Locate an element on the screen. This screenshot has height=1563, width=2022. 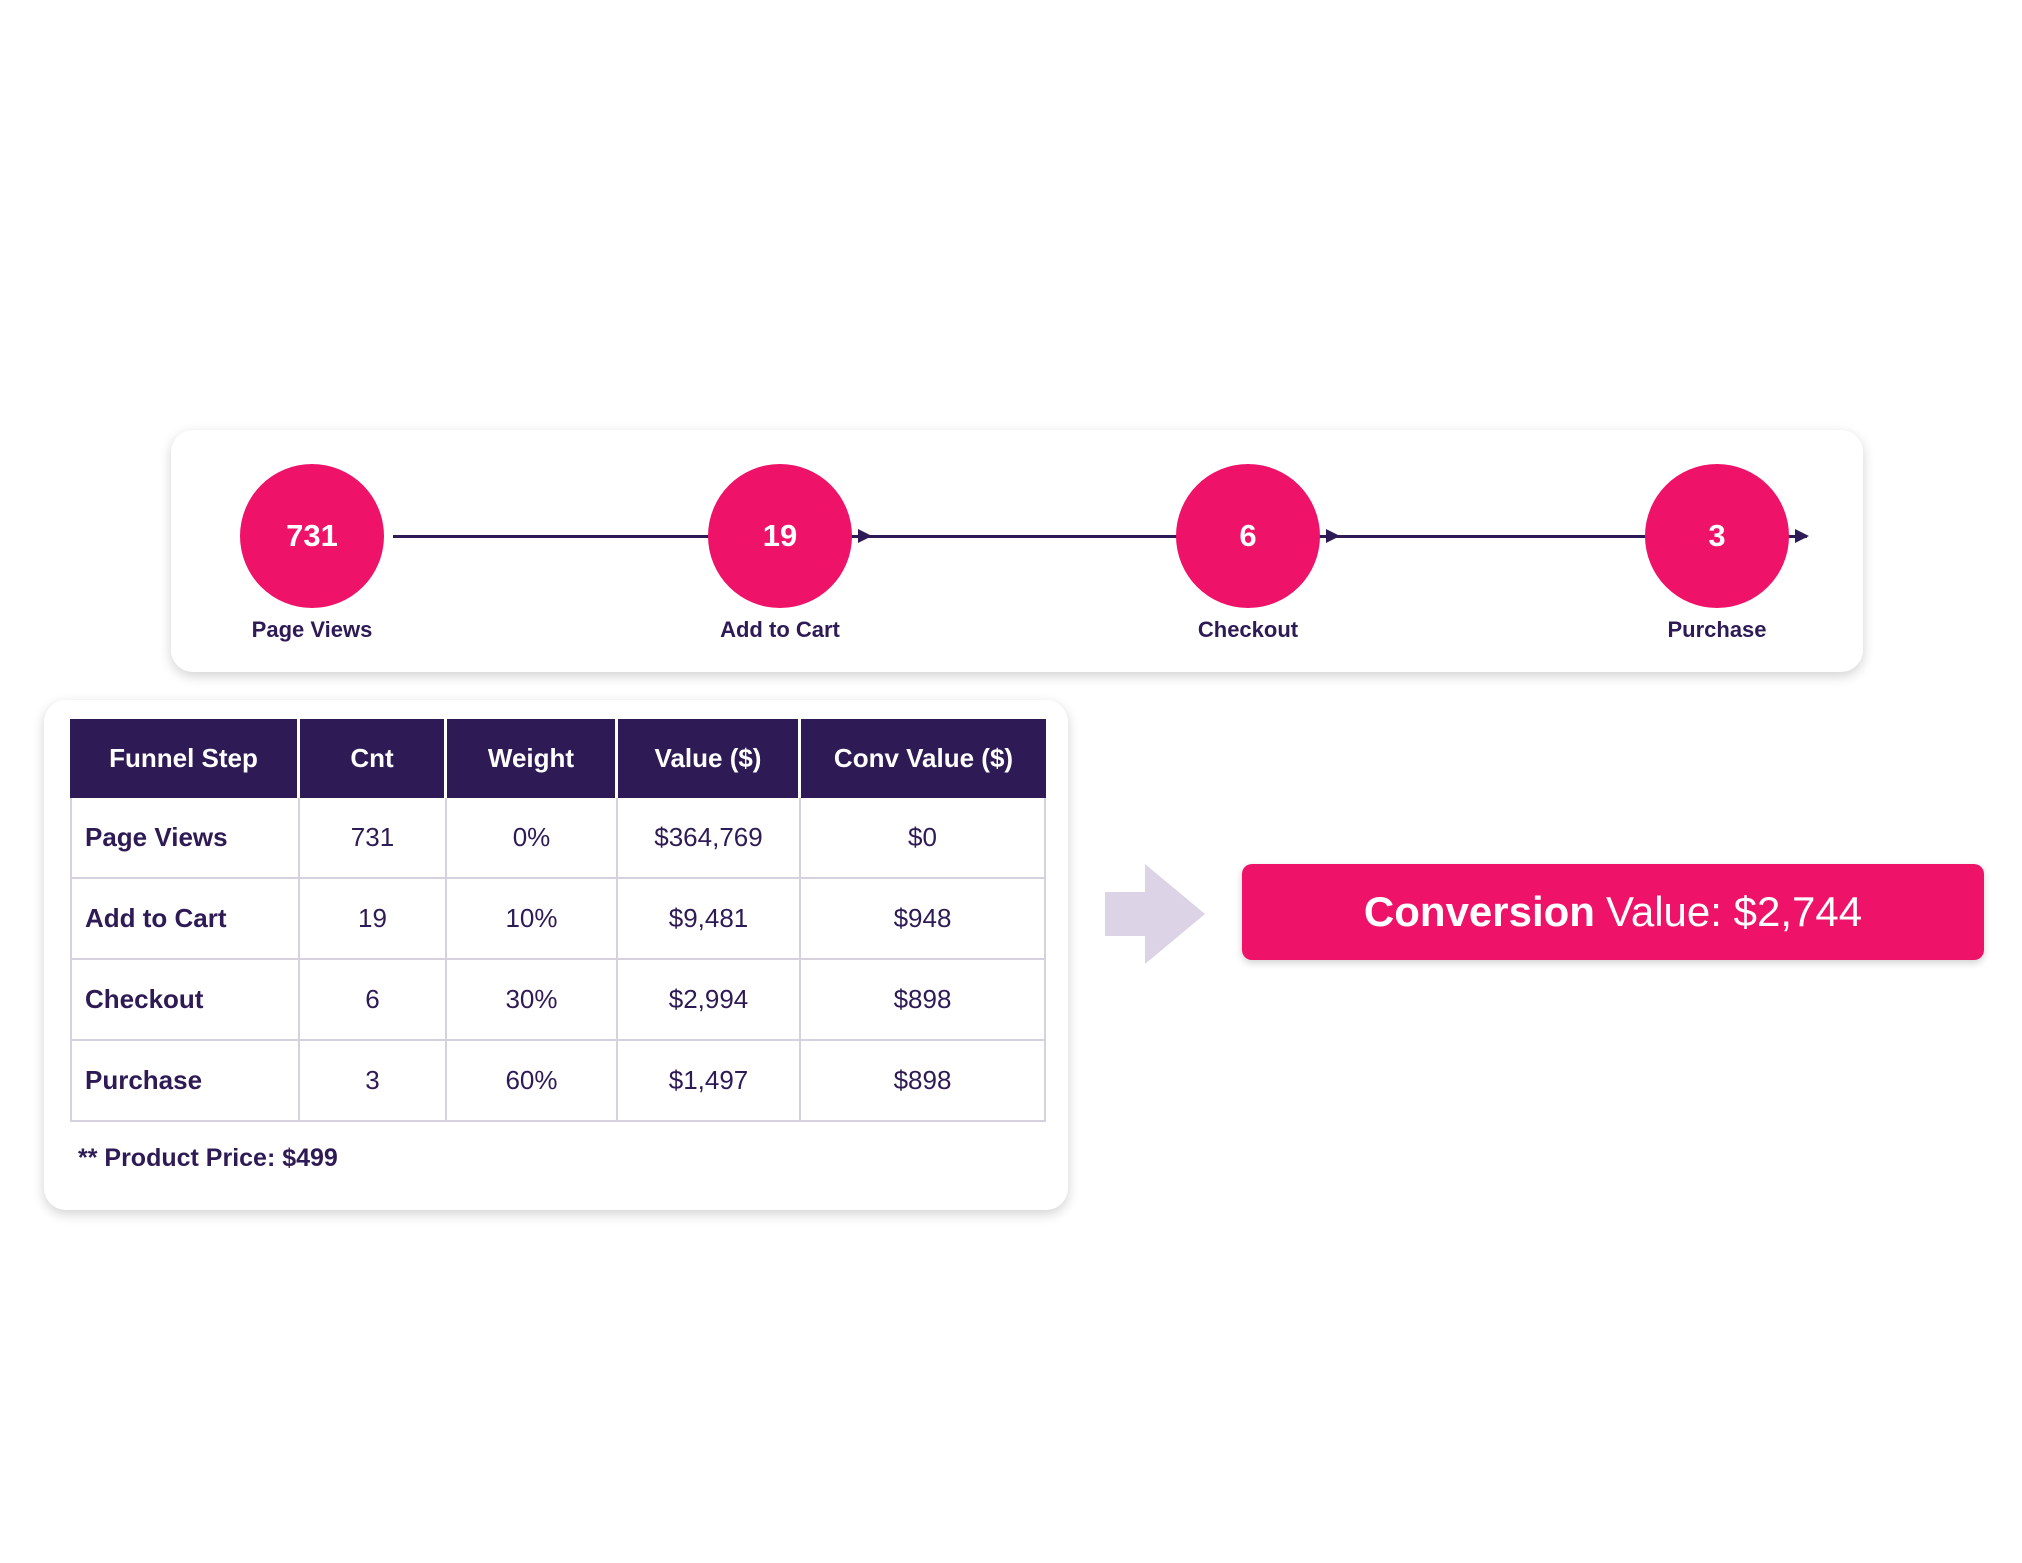
step-label: Add to Cart is located at coordinates (780, 629).